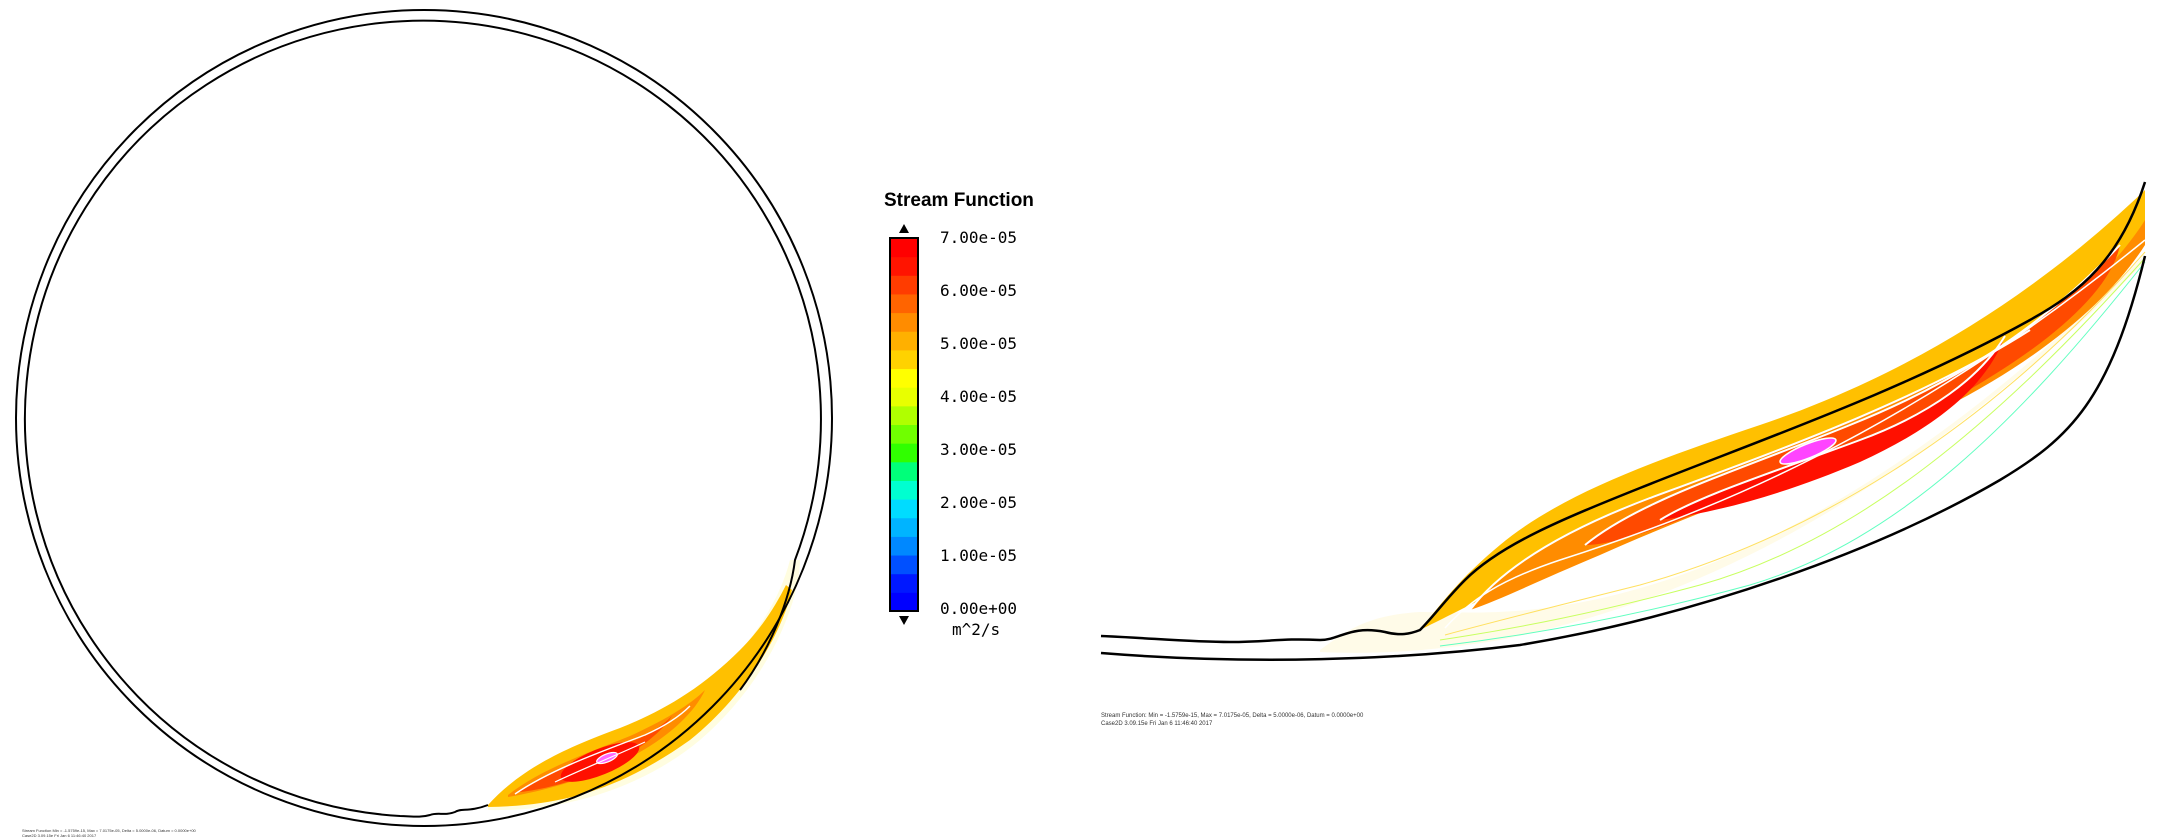 The height and width of the screenshot is (838, 2160). I want to click on colorbar, so click(904, 424).